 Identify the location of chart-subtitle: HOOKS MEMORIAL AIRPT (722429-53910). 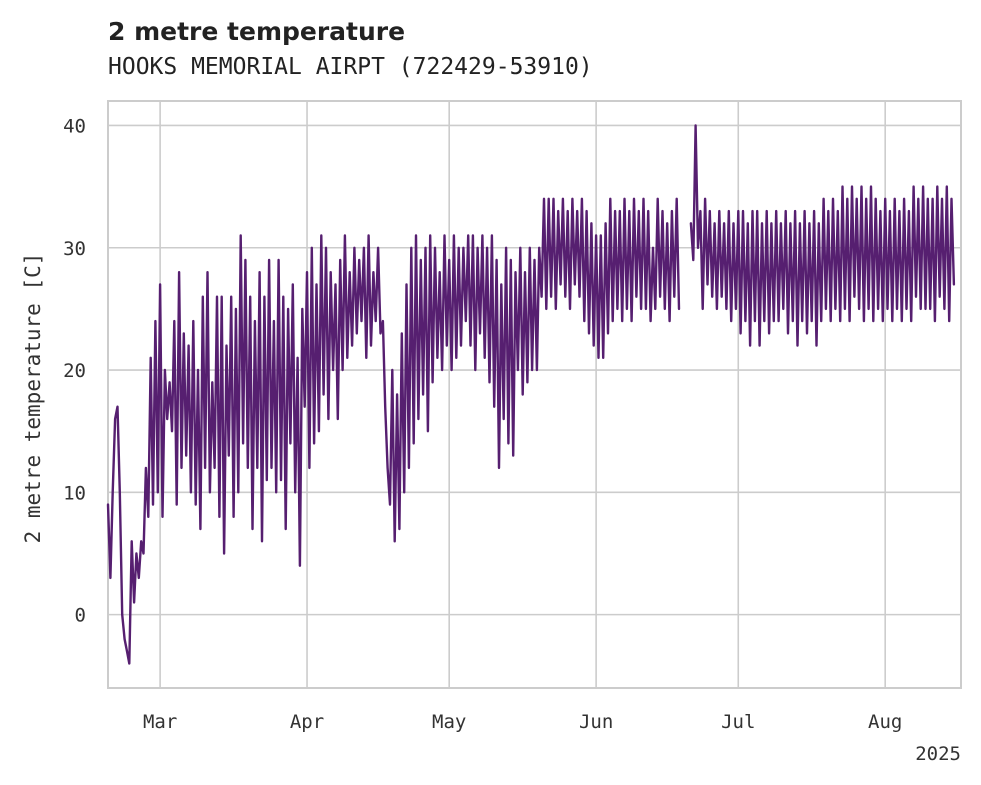
(350, 67).